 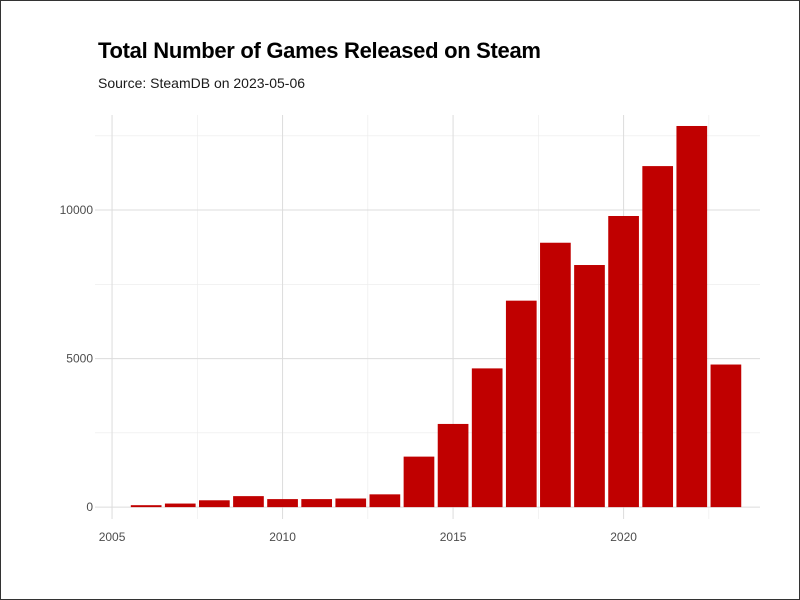 I want to click on bar-2012, so click(x=351, y=503).